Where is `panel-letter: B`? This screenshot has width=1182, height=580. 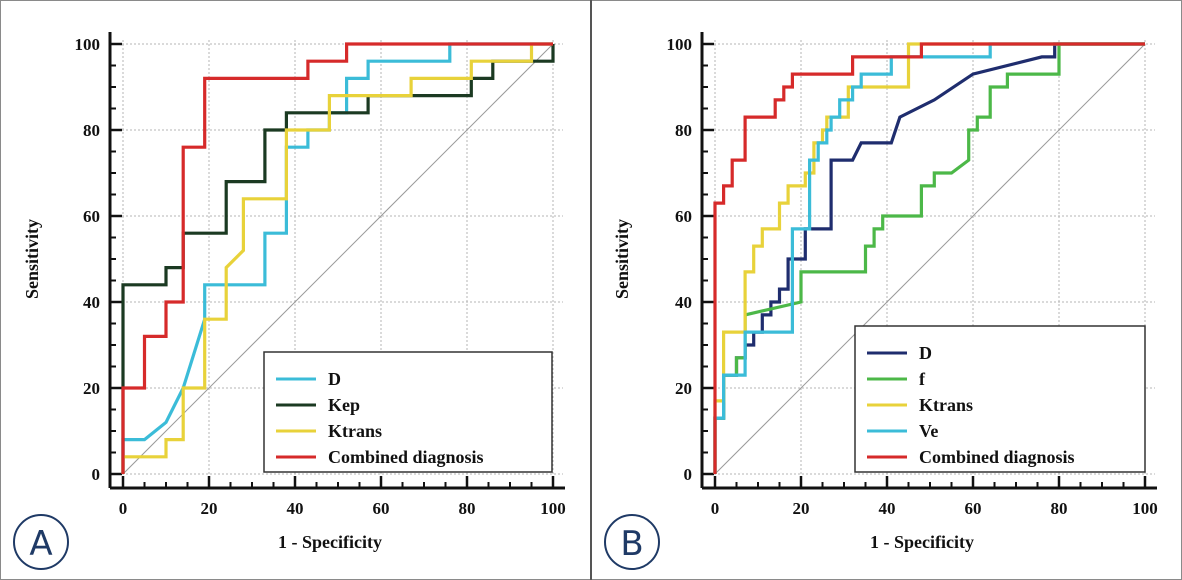 panel-letter: B is located at coordinates (631, 544).